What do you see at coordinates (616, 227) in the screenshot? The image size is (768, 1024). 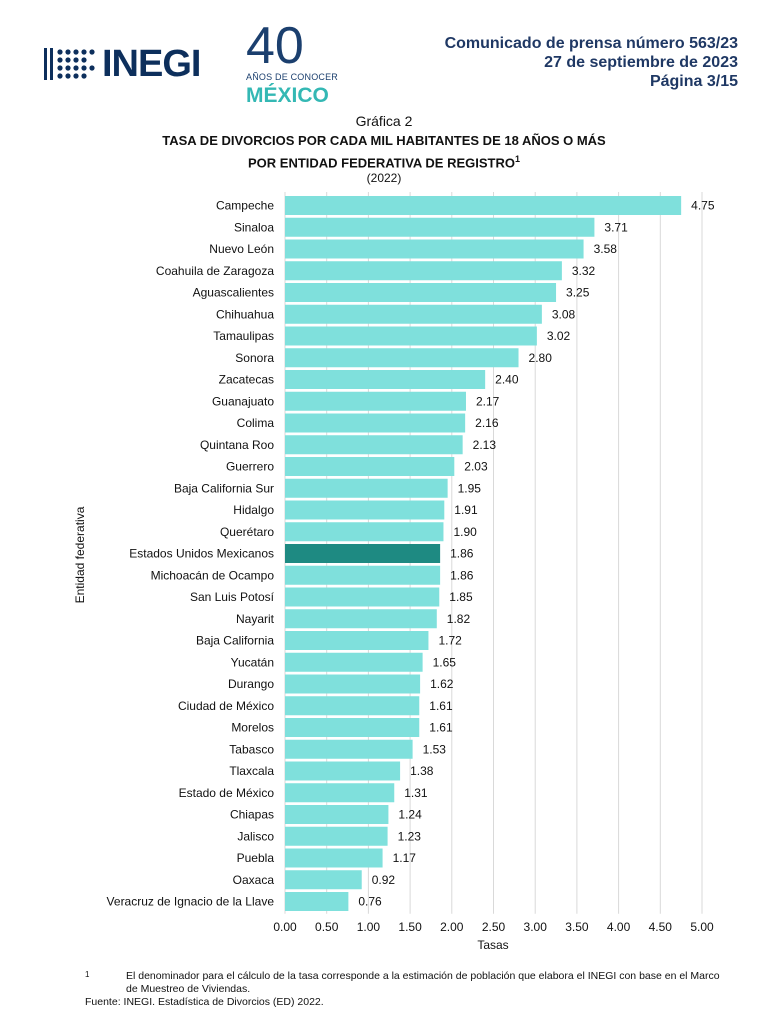 I see `value-label: 3.71` at bounding box center [616, 227].